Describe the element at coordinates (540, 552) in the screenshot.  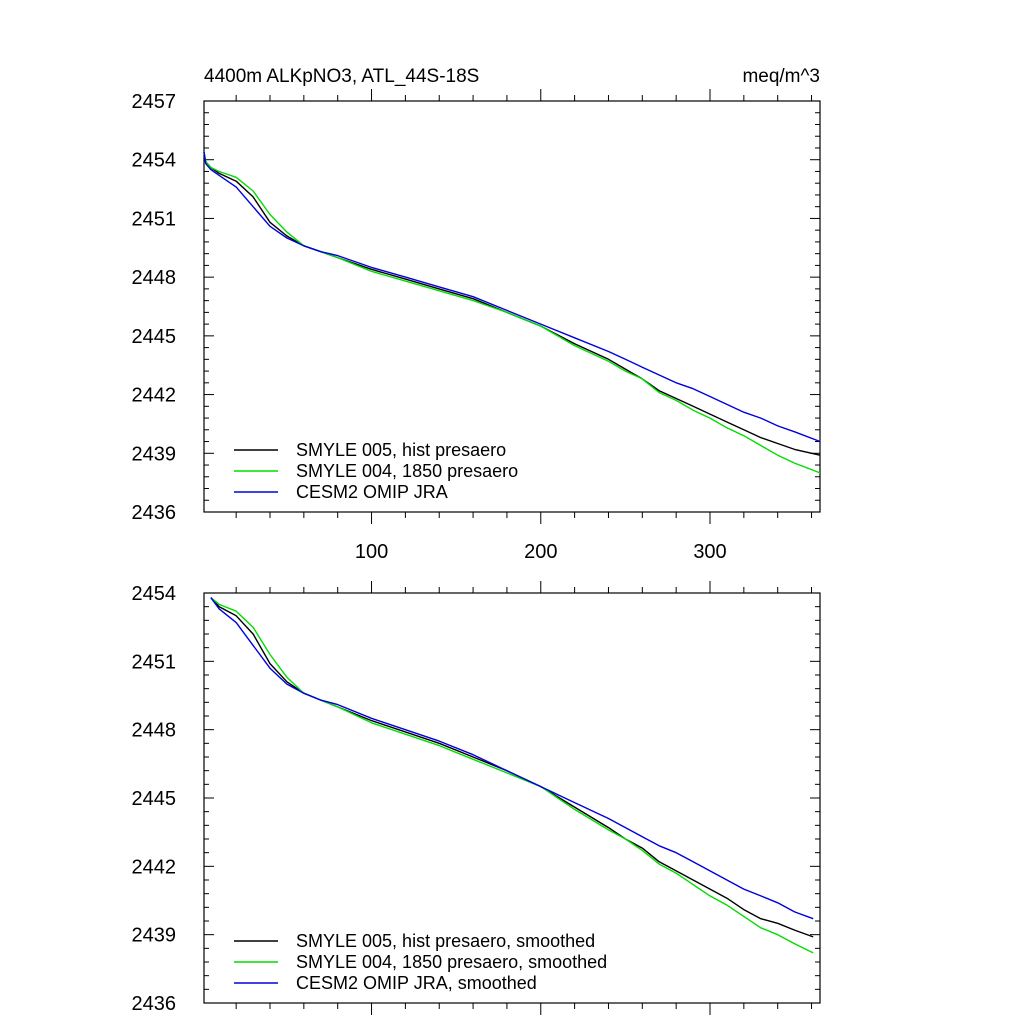
I see `x-tick-label: 200` at that location.